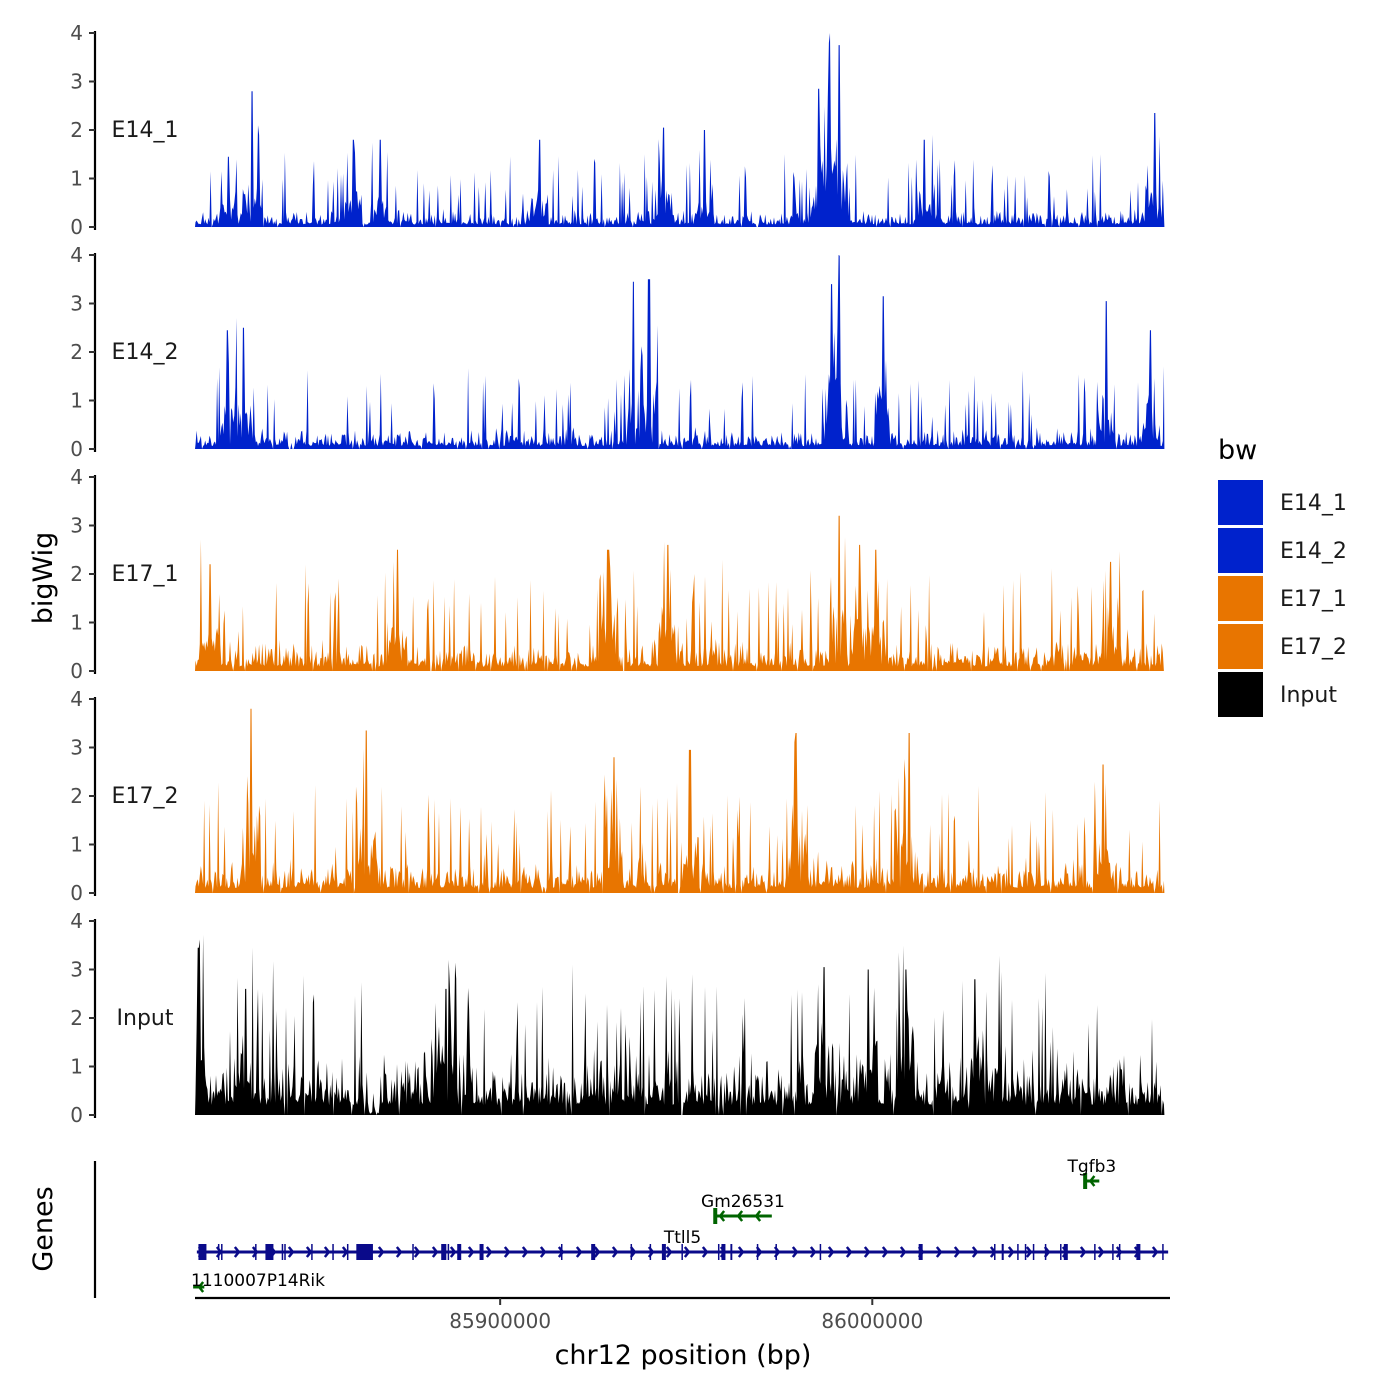  I want to click on gene-gm26531: Gm26531, so click(743, 1208).